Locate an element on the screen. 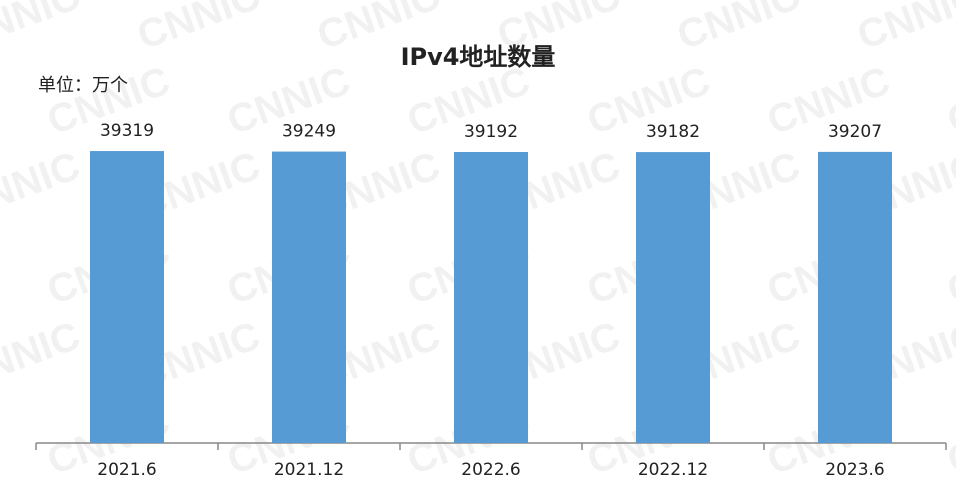 The image size is (956, 487). value-label: 39319 is located at coordinates (127, 131).